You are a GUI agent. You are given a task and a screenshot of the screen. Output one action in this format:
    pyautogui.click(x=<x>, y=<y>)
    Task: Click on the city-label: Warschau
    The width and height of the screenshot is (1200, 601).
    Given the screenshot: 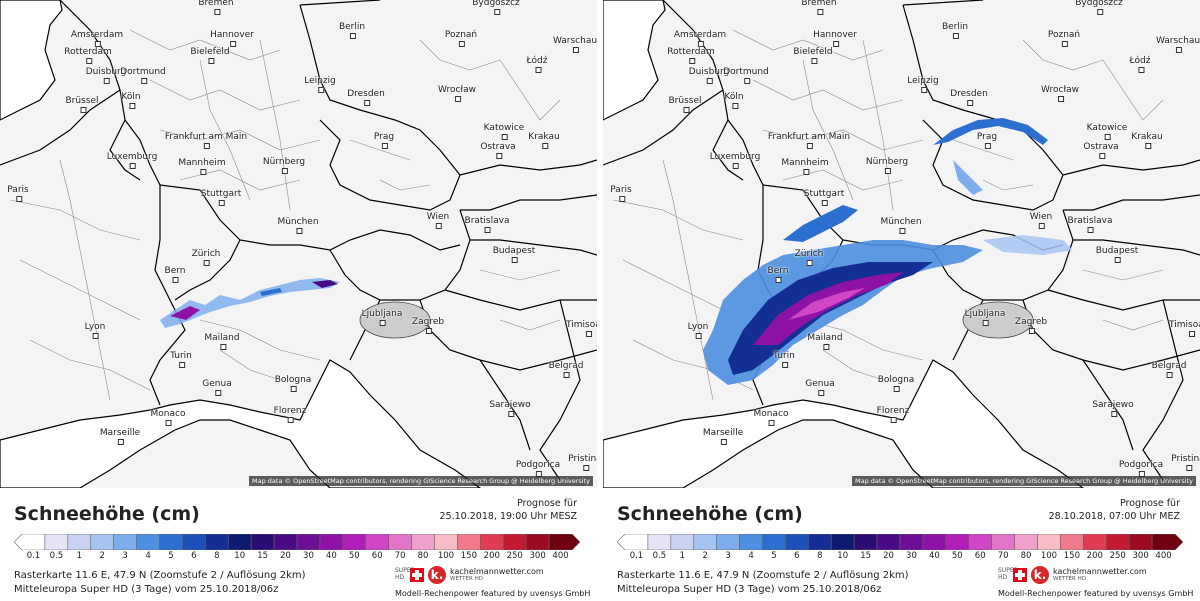 What is the action you would take?
    pyautogui.click(x=575, y=44)
    